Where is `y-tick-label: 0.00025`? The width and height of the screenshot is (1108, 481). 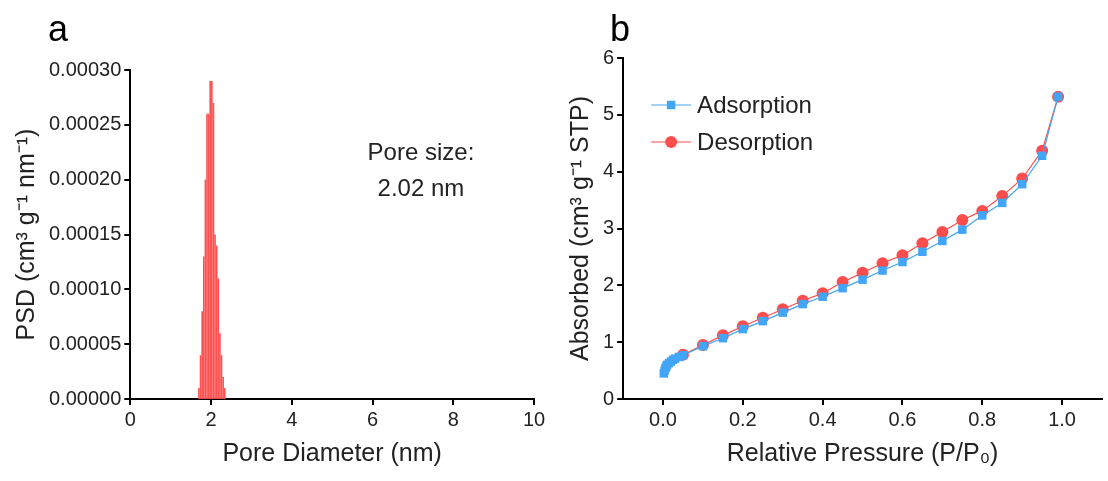
y-tick-label: 0.00025 is located at coordinates (85, 123).